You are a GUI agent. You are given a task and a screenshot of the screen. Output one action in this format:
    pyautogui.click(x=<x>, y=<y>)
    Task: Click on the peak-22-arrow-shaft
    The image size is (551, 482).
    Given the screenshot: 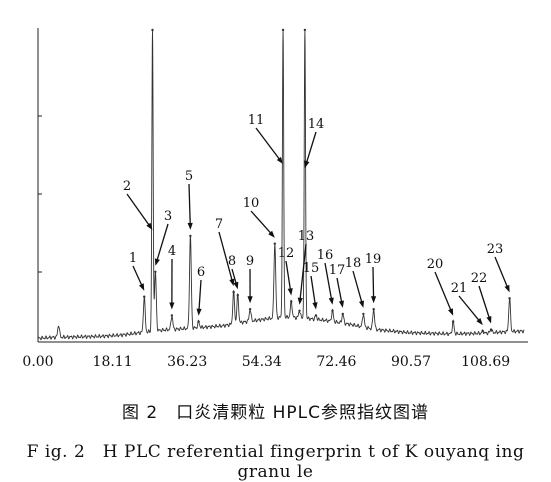 What is the action you would take?
    pyautogui.click(x=484, y=302)
    